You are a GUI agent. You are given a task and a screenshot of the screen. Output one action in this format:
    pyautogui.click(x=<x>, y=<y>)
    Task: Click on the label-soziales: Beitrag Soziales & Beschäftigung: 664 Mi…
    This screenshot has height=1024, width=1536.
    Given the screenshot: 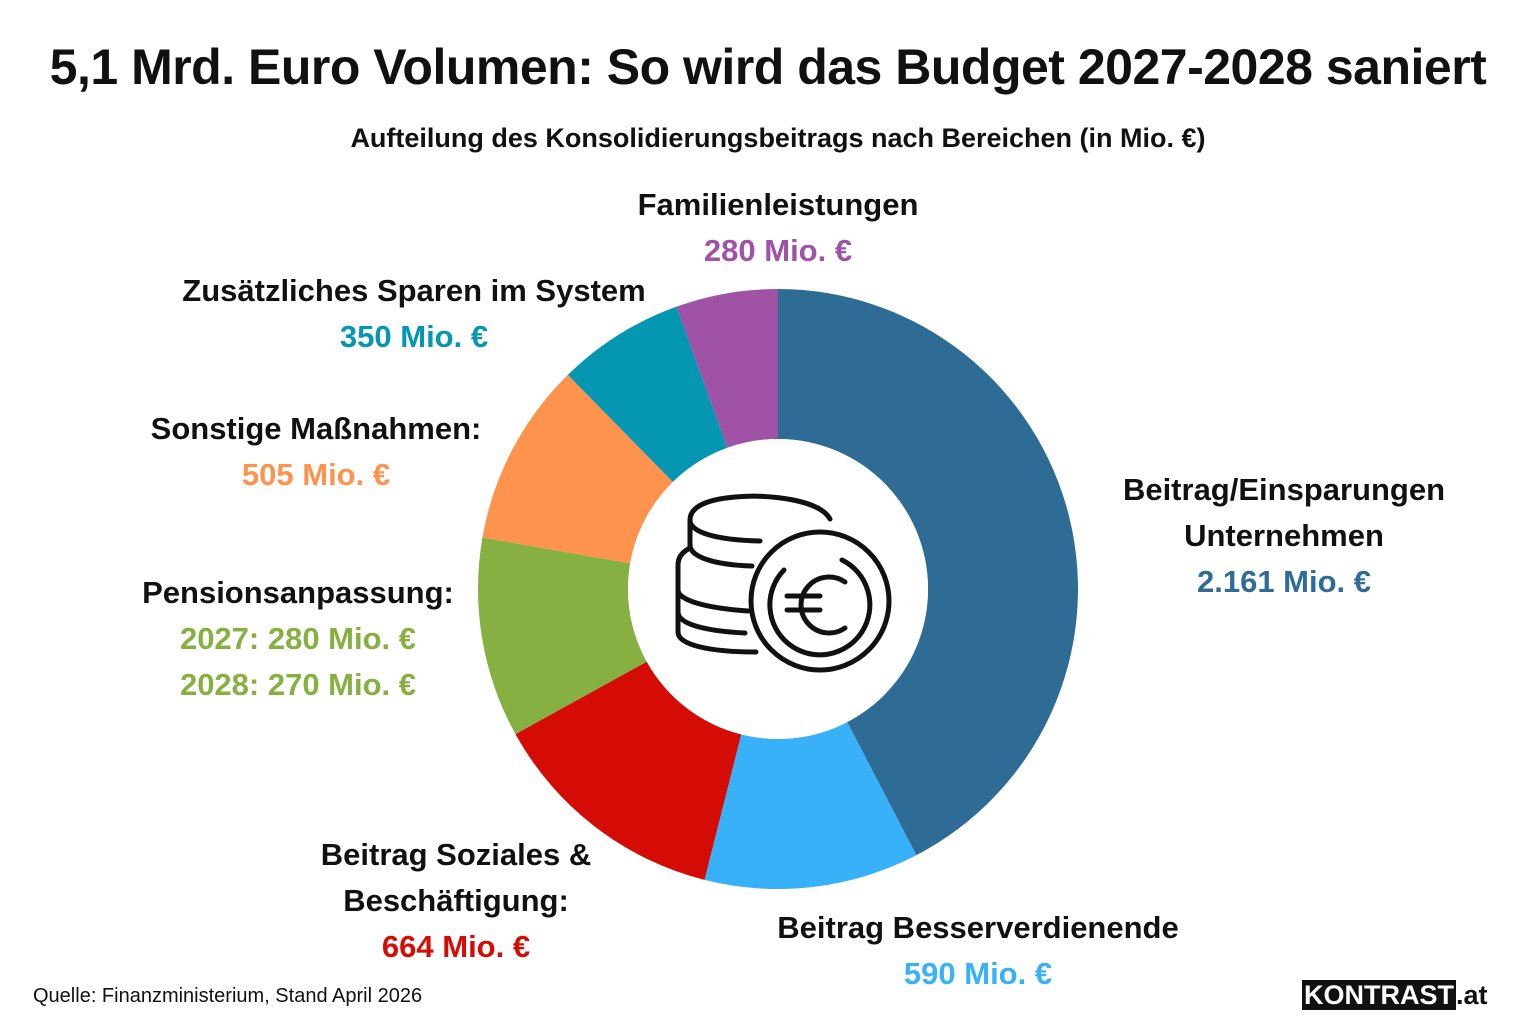 What is the action you would take?
    pyautogui.click(x=456, y=901)
    